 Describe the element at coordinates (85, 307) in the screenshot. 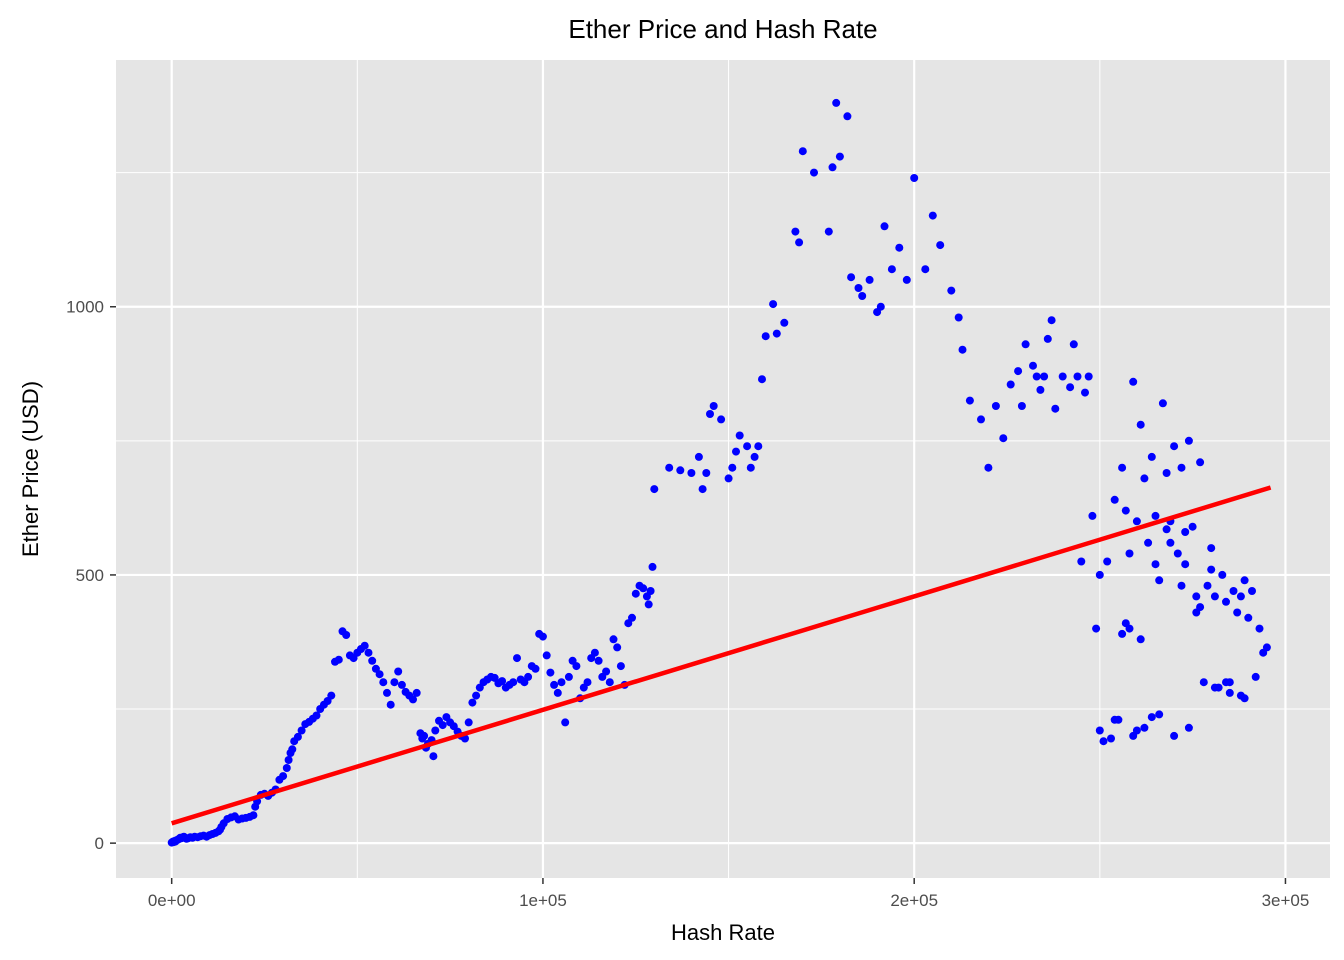

I see `y-tick-label: 1000` at that location.